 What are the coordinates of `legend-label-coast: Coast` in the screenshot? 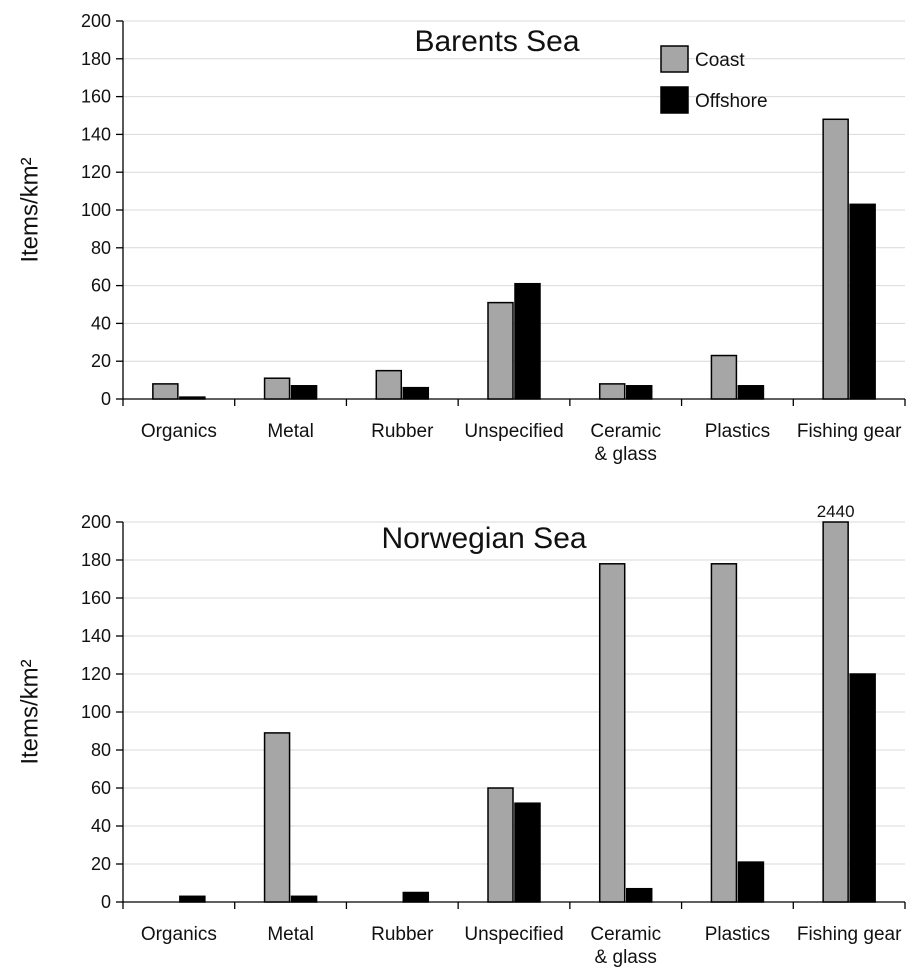 It's located at (720, 60).